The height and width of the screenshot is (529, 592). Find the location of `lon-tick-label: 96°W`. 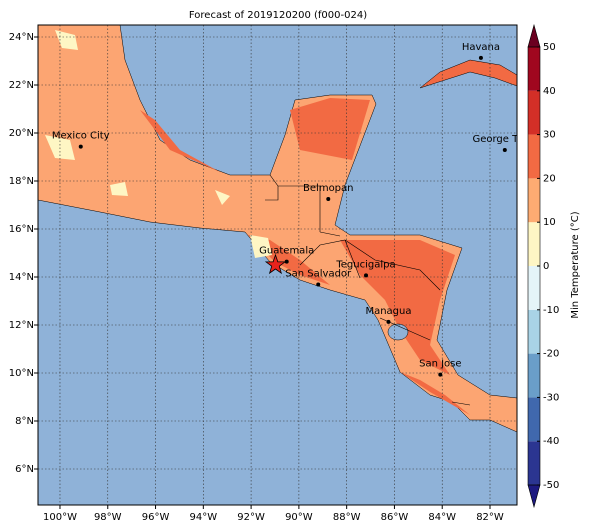

lon-tick-label: 96°W is located at coordinates (156, 517).